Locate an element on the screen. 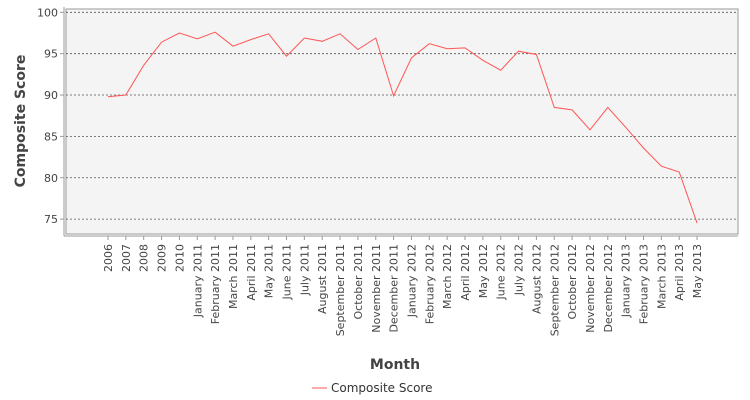  x-tick-label: June 2011 is located at coordinates (287, 272).